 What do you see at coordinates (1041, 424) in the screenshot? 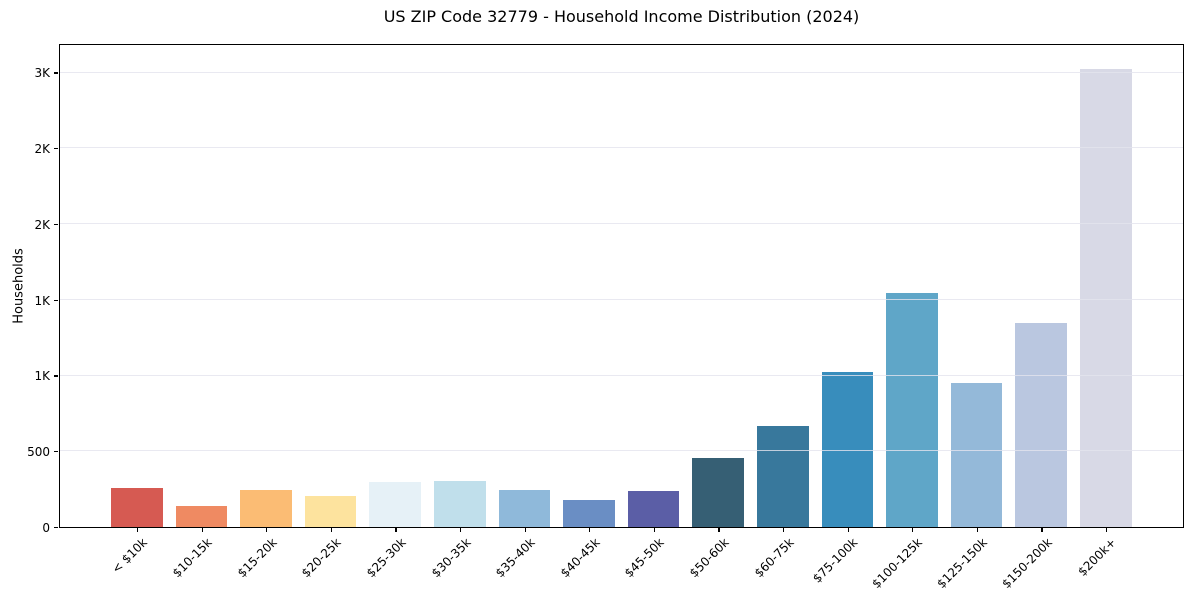
I see `bar-$150-200k` at bounding box center [1041, 424].